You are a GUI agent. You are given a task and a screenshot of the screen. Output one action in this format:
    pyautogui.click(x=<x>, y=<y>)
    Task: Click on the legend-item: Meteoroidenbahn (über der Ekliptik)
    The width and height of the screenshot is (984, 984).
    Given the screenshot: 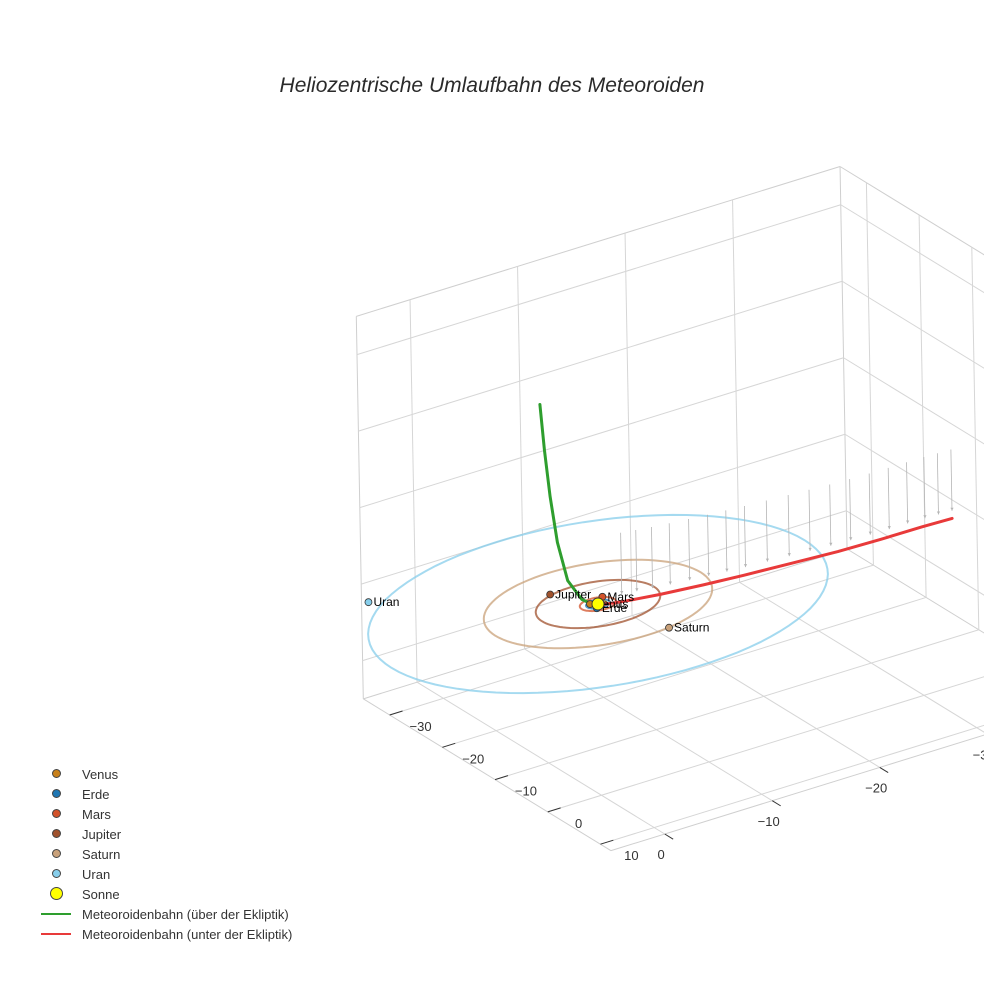 What is the action you would take?
    pyautogui.click(x=164, y=914)
    